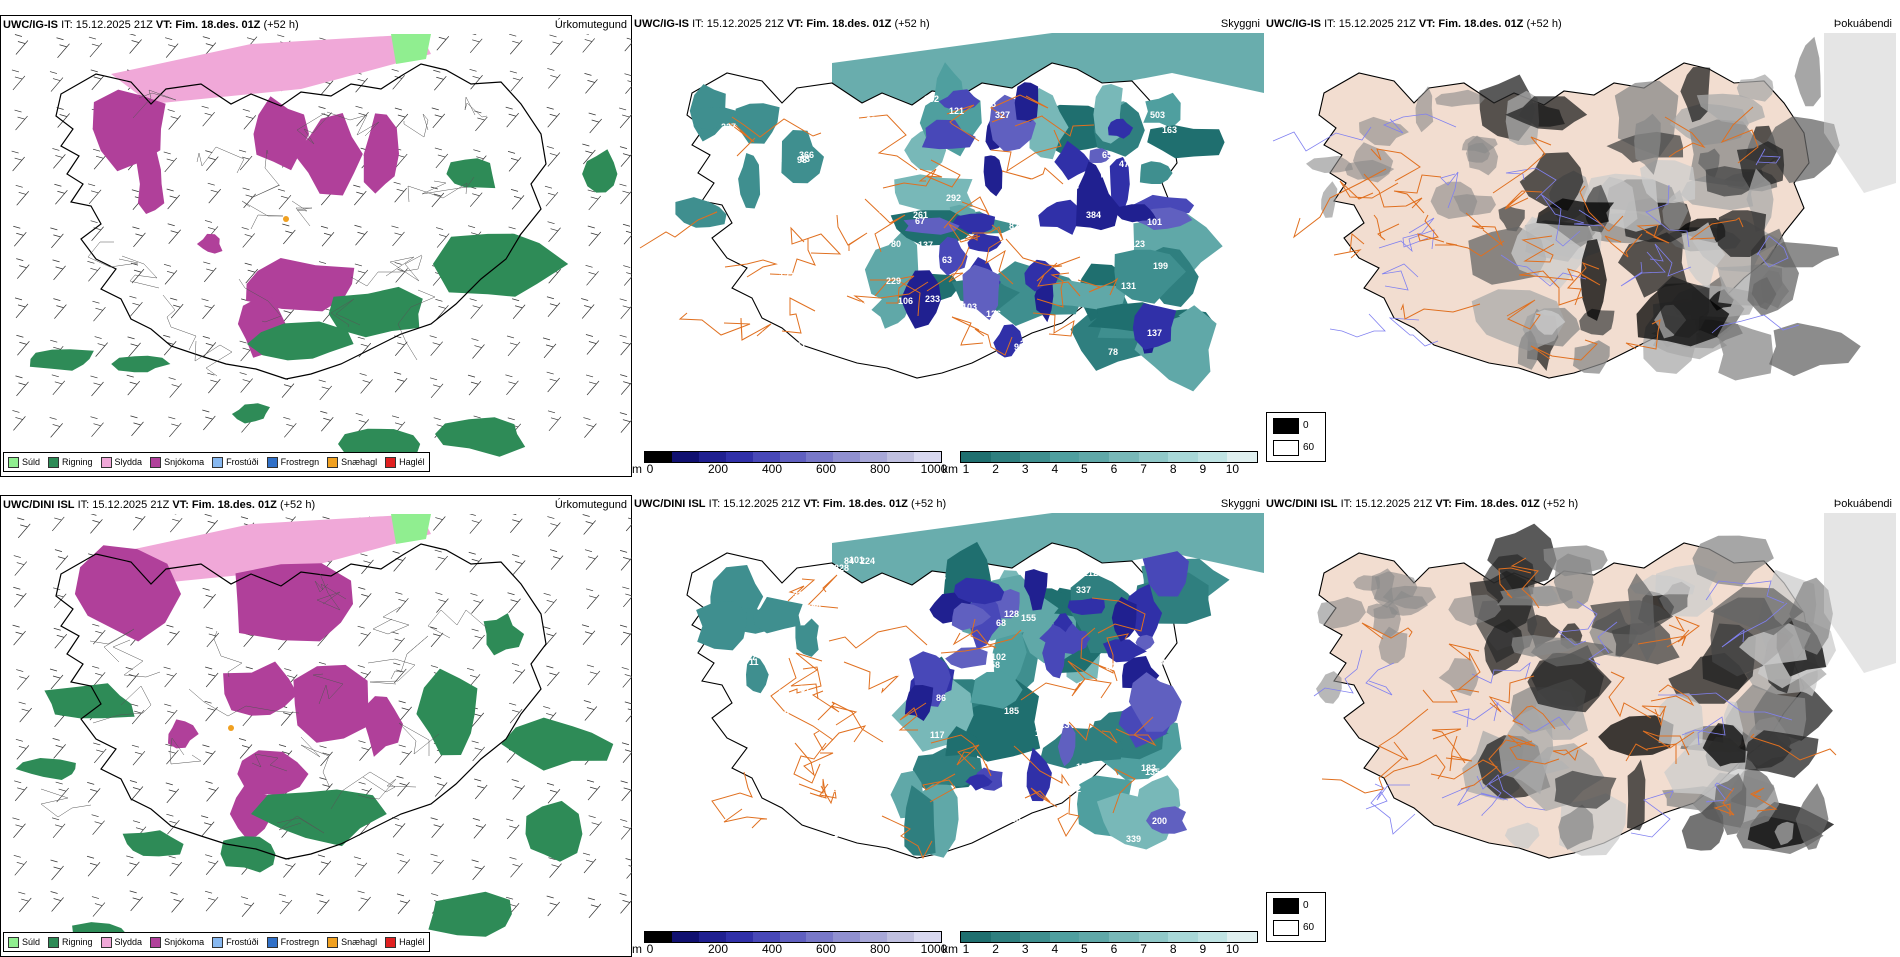  Describe the element at coordinates (1157, 115) in the screenshot. I see `cloud-base-label: 503` at that location.